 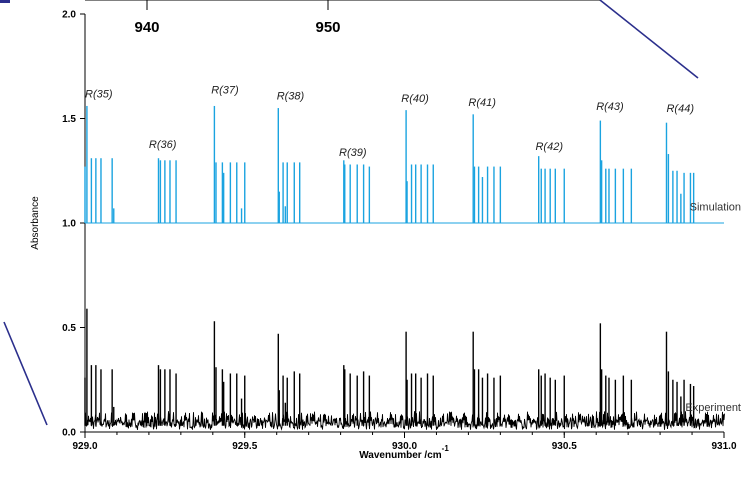 I want to click on transition-label: R(38), so click(x=291, y=97).